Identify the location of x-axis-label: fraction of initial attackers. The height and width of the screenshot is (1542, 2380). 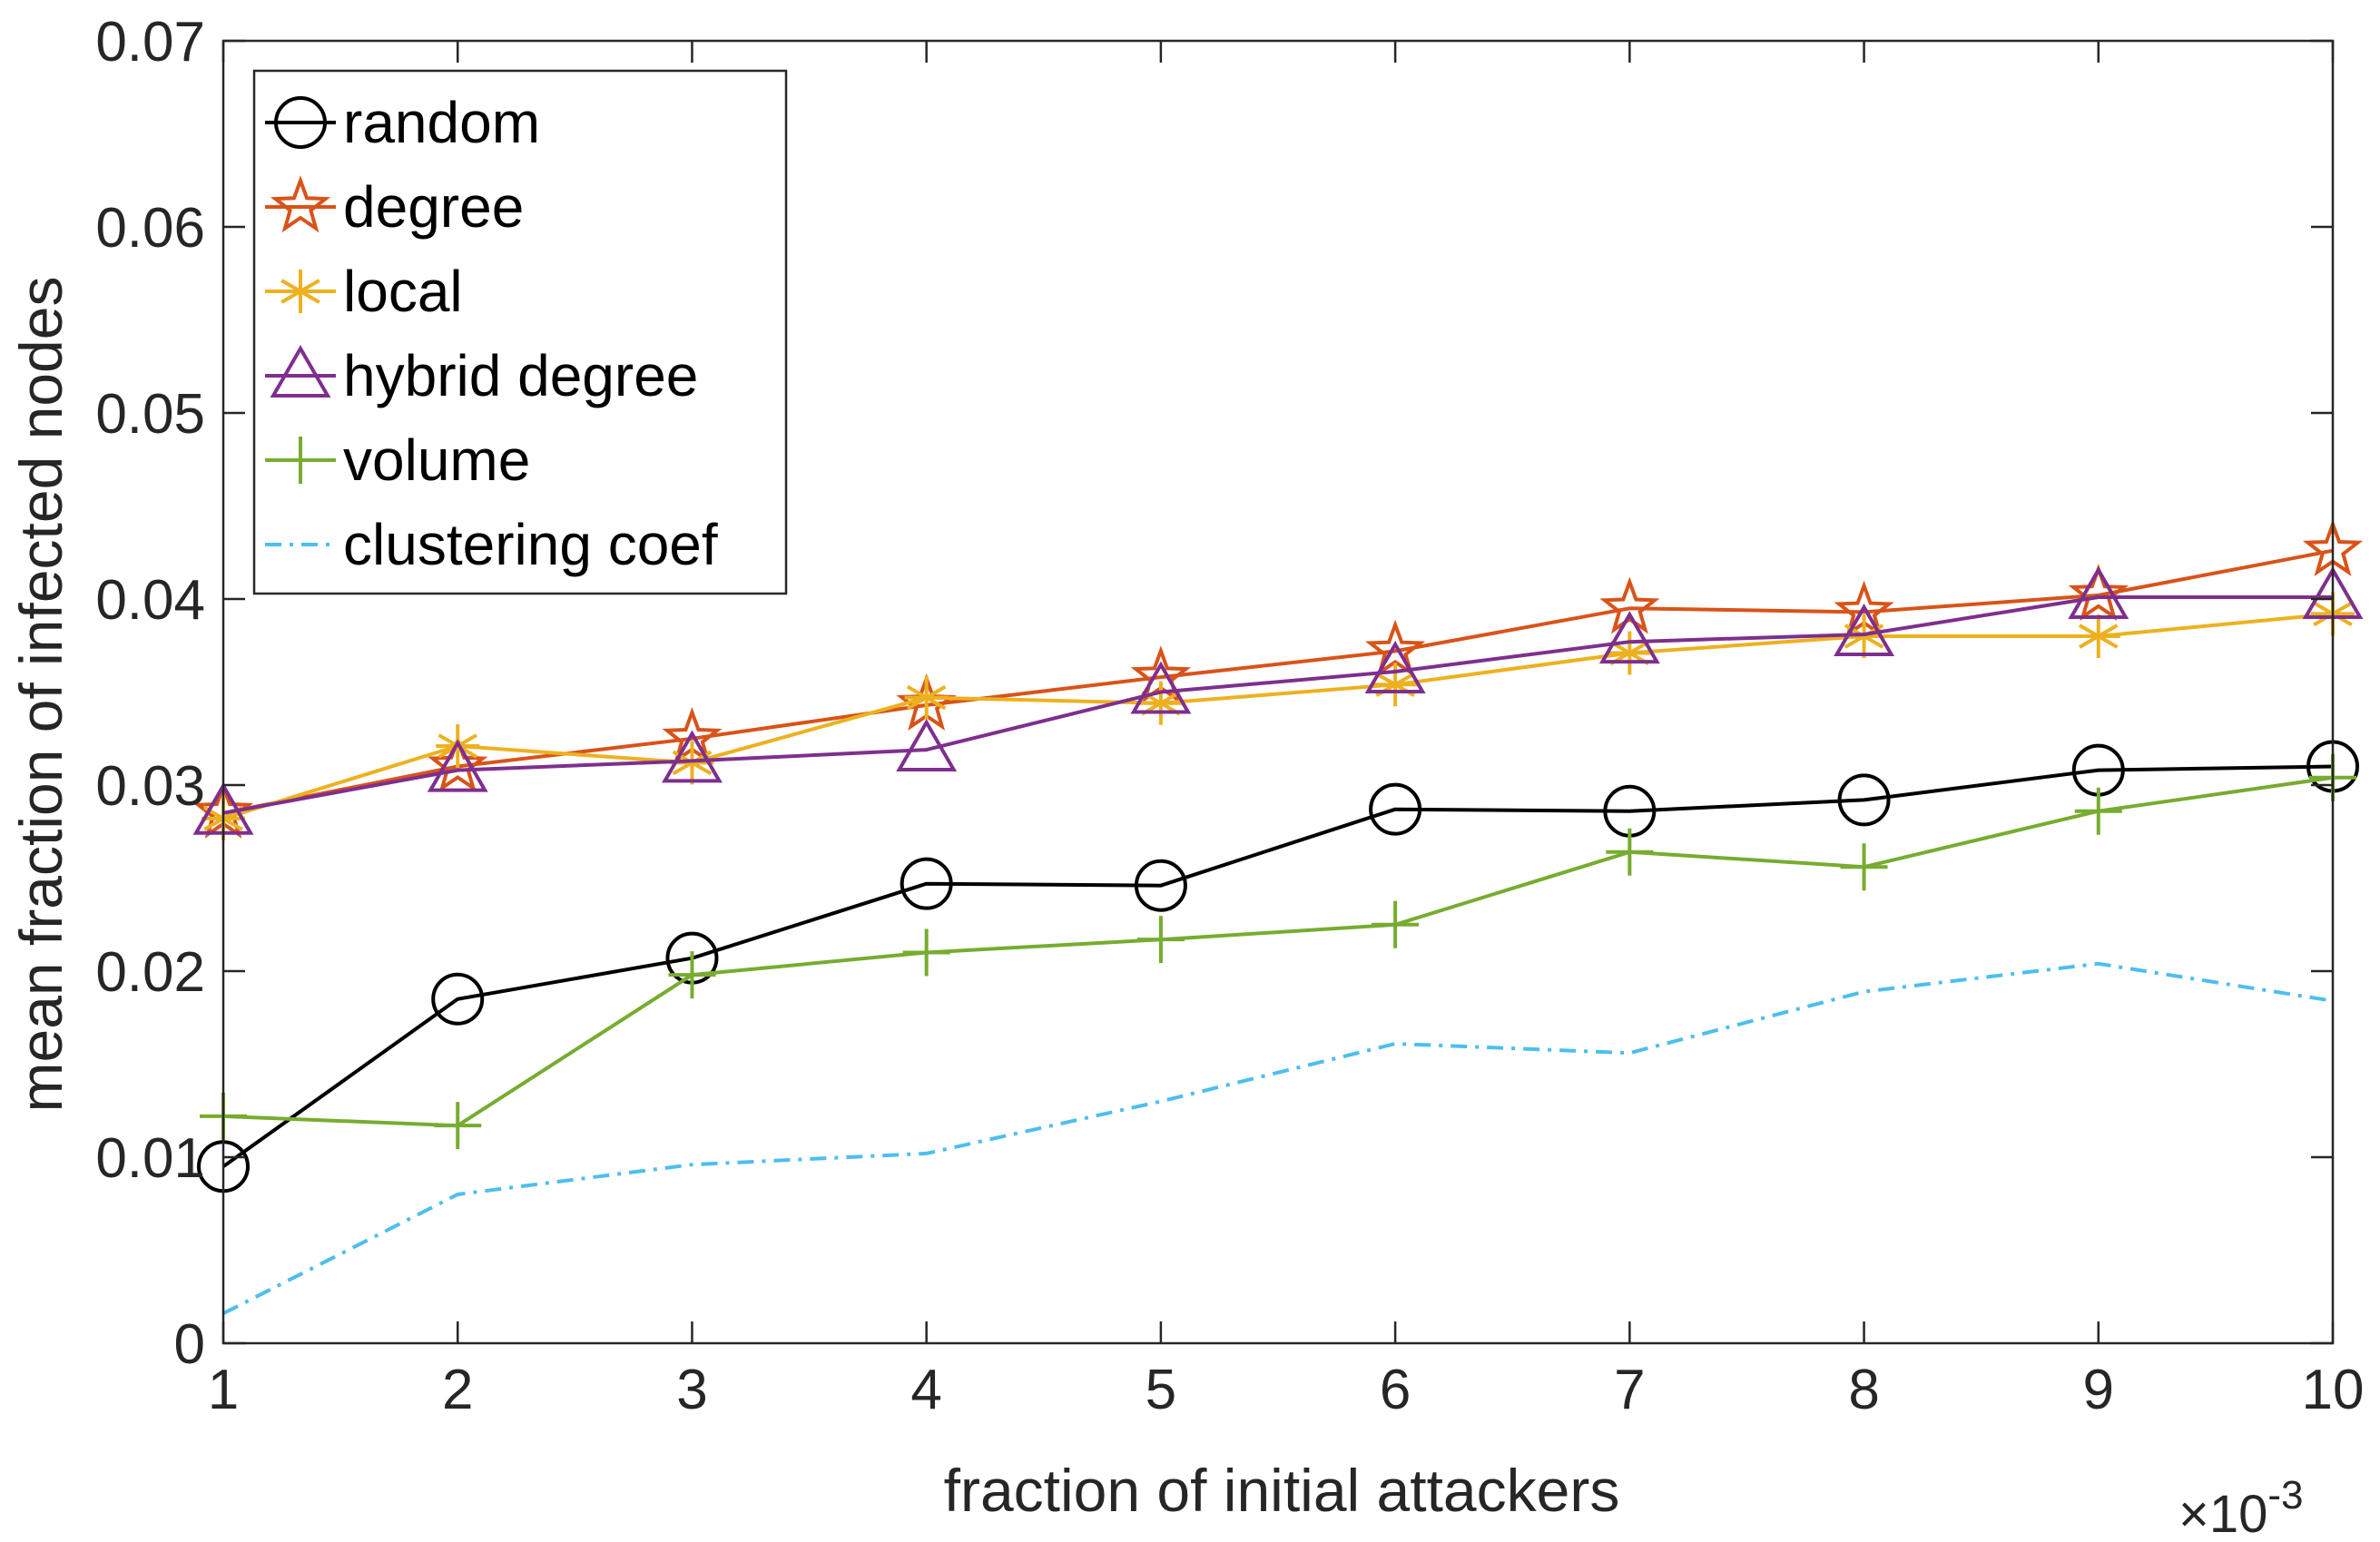
(1282, 1490).